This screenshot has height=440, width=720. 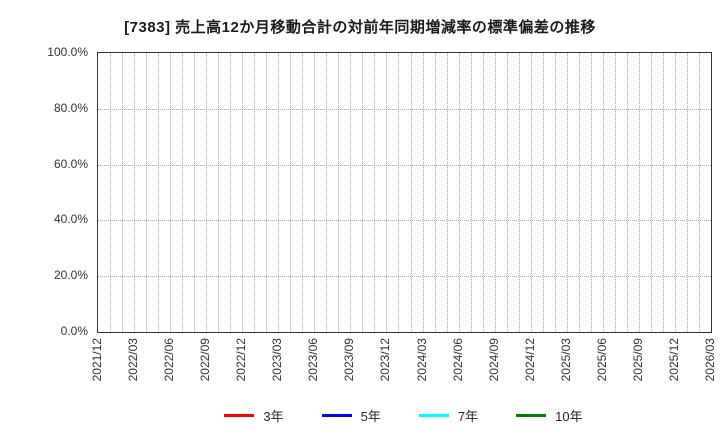 What do you see at coordinates (70, 163) in the screenshot?
I see `y-tick-label: 60.0%` at bounding box center [70, 163].